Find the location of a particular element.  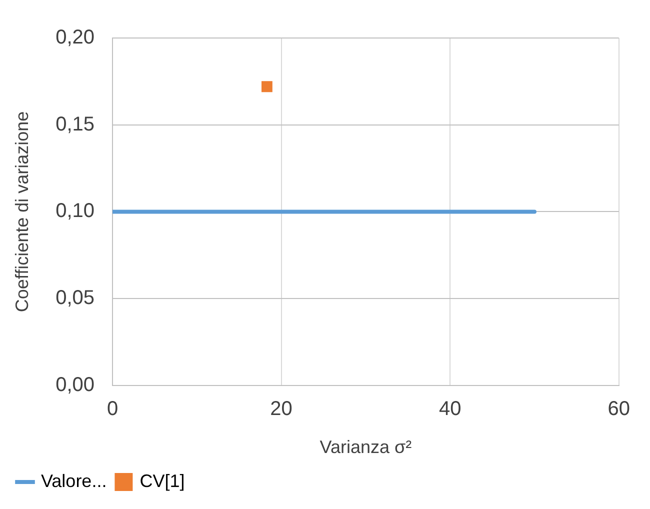

x-axis-title: Varianza σ² is located at coordinates (366, 447).